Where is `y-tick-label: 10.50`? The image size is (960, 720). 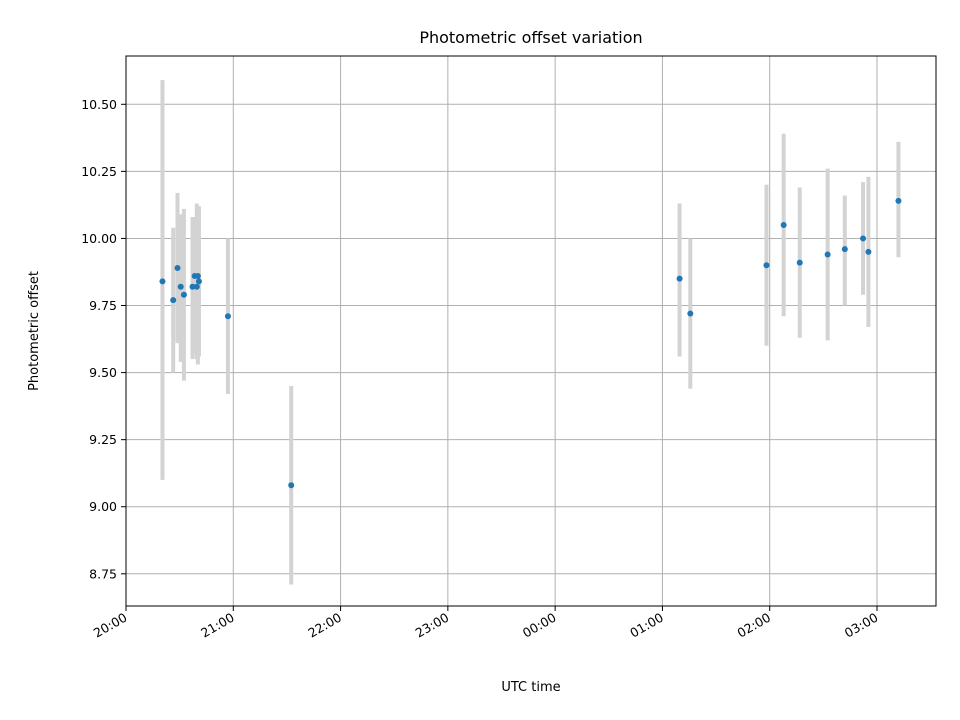
y-tick-label: 10.50 is located at coordinates (99, 104).